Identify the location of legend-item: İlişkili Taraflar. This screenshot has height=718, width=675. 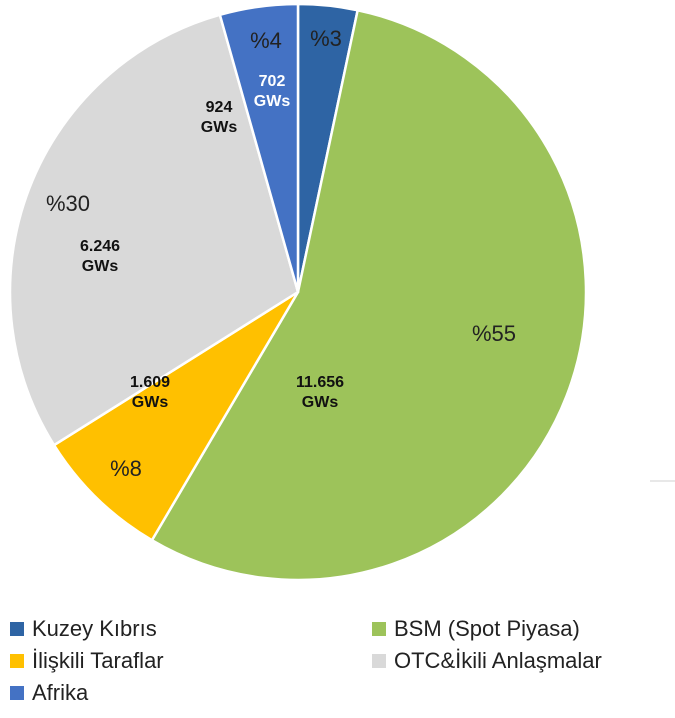
(87, 661).